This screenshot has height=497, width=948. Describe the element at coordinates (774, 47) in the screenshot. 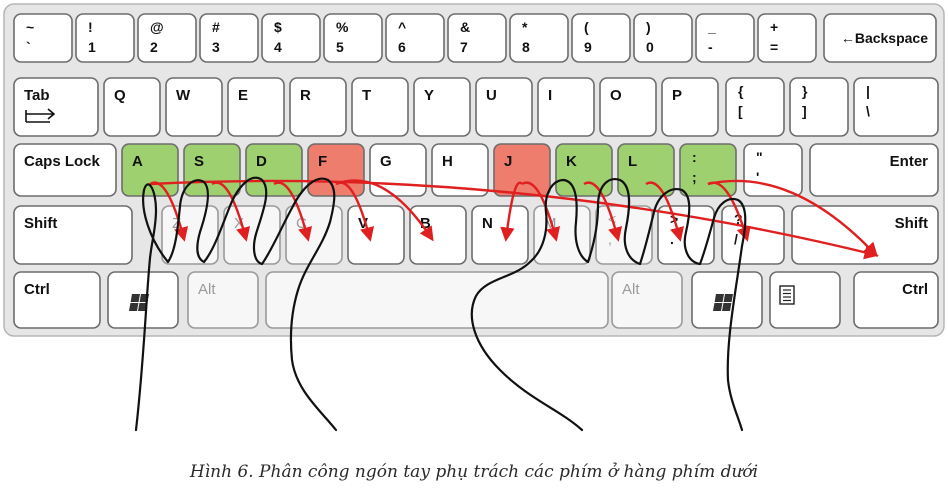

I see `key-legend-lower: =` at that location.